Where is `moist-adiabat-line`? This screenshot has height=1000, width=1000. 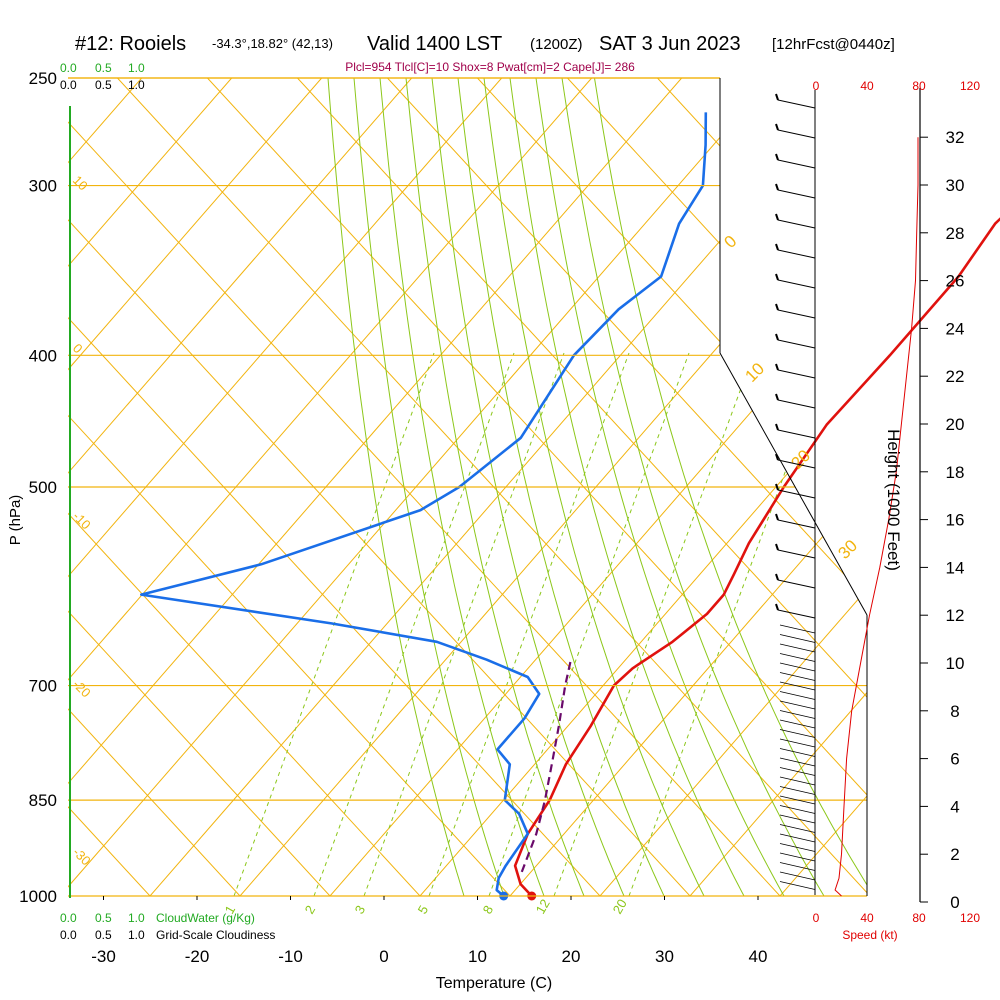
moist-adiabat-line is located at coordinates (462, 487).